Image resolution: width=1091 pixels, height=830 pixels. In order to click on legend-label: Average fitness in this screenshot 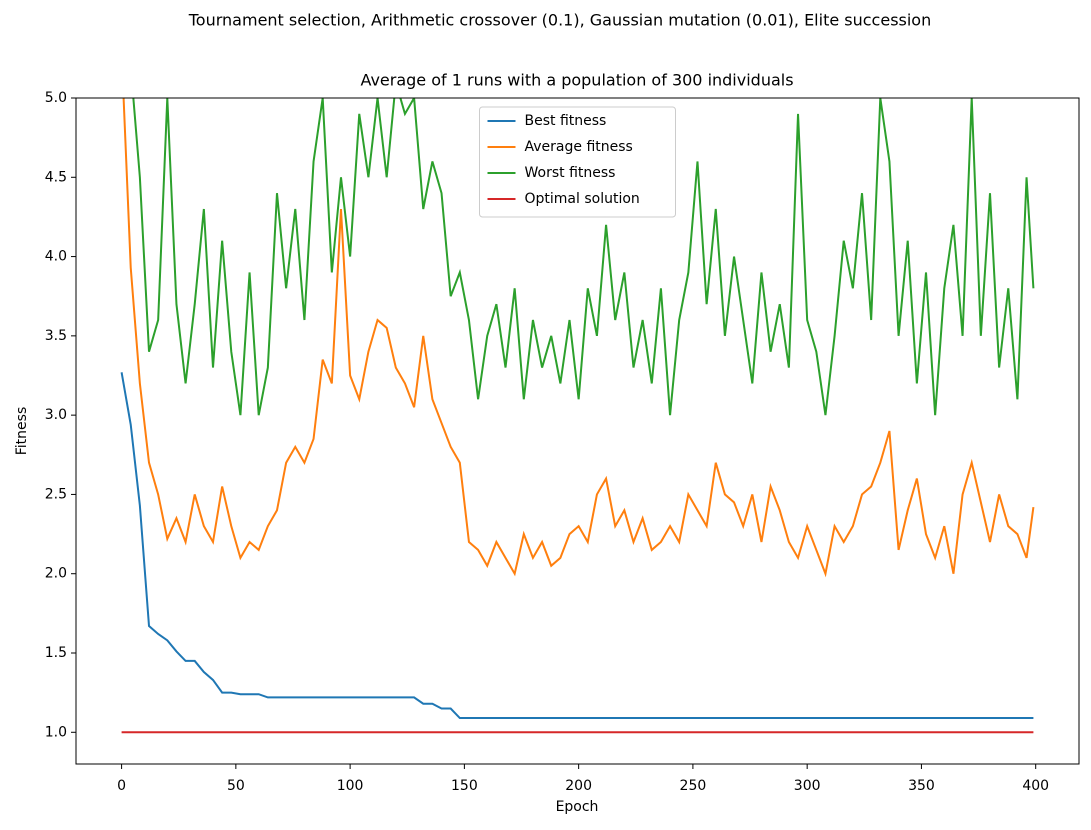, I will do `click(579, 147)`.